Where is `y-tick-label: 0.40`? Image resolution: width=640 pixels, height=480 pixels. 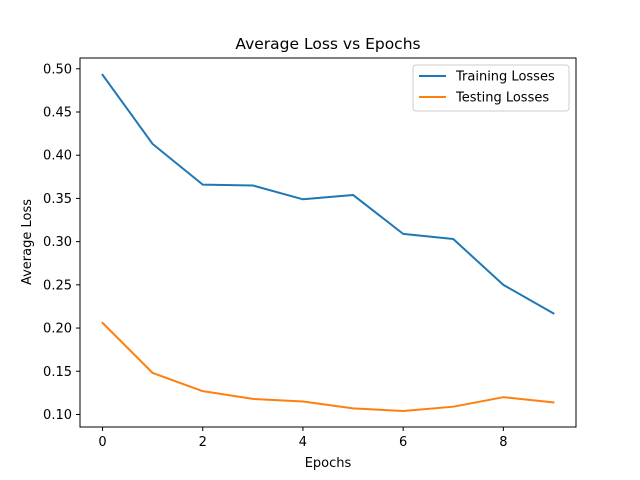 y-tick-label: 0.40 is located at coordinates (57, 156).